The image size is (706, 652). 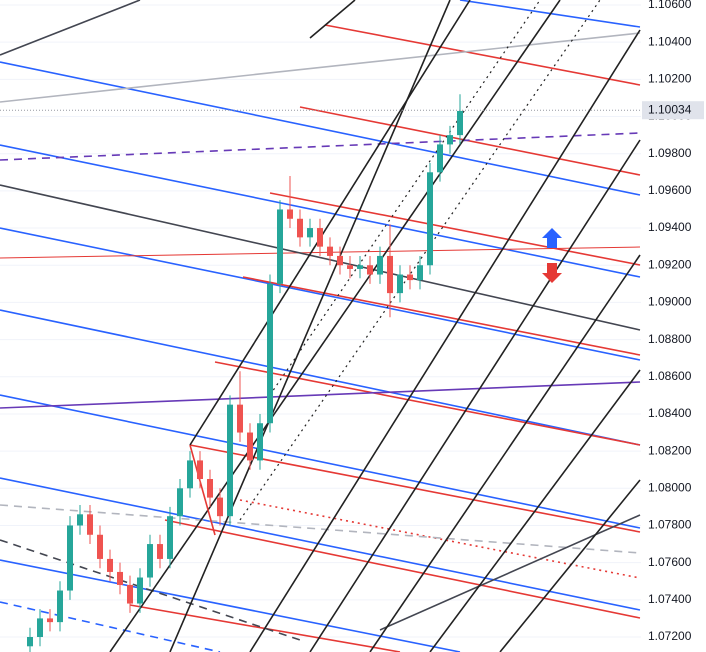 I want to click on y-tick-label: 1.09200, so click(x=670, y=264).